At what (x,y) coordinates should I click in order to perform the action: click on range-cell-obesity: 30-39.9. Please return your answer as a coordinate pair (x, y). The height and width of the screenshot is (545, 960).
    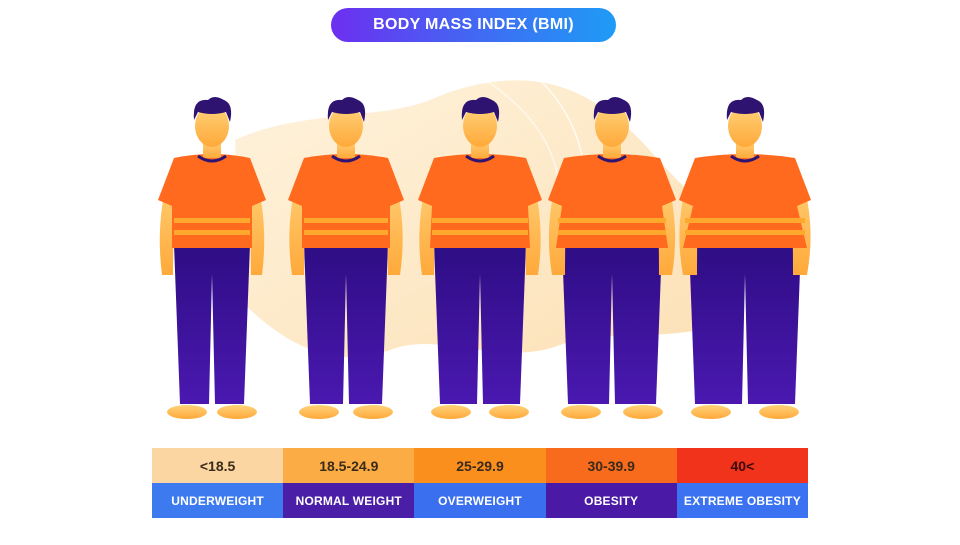
    Looking at the image, I should click on (611, 465).